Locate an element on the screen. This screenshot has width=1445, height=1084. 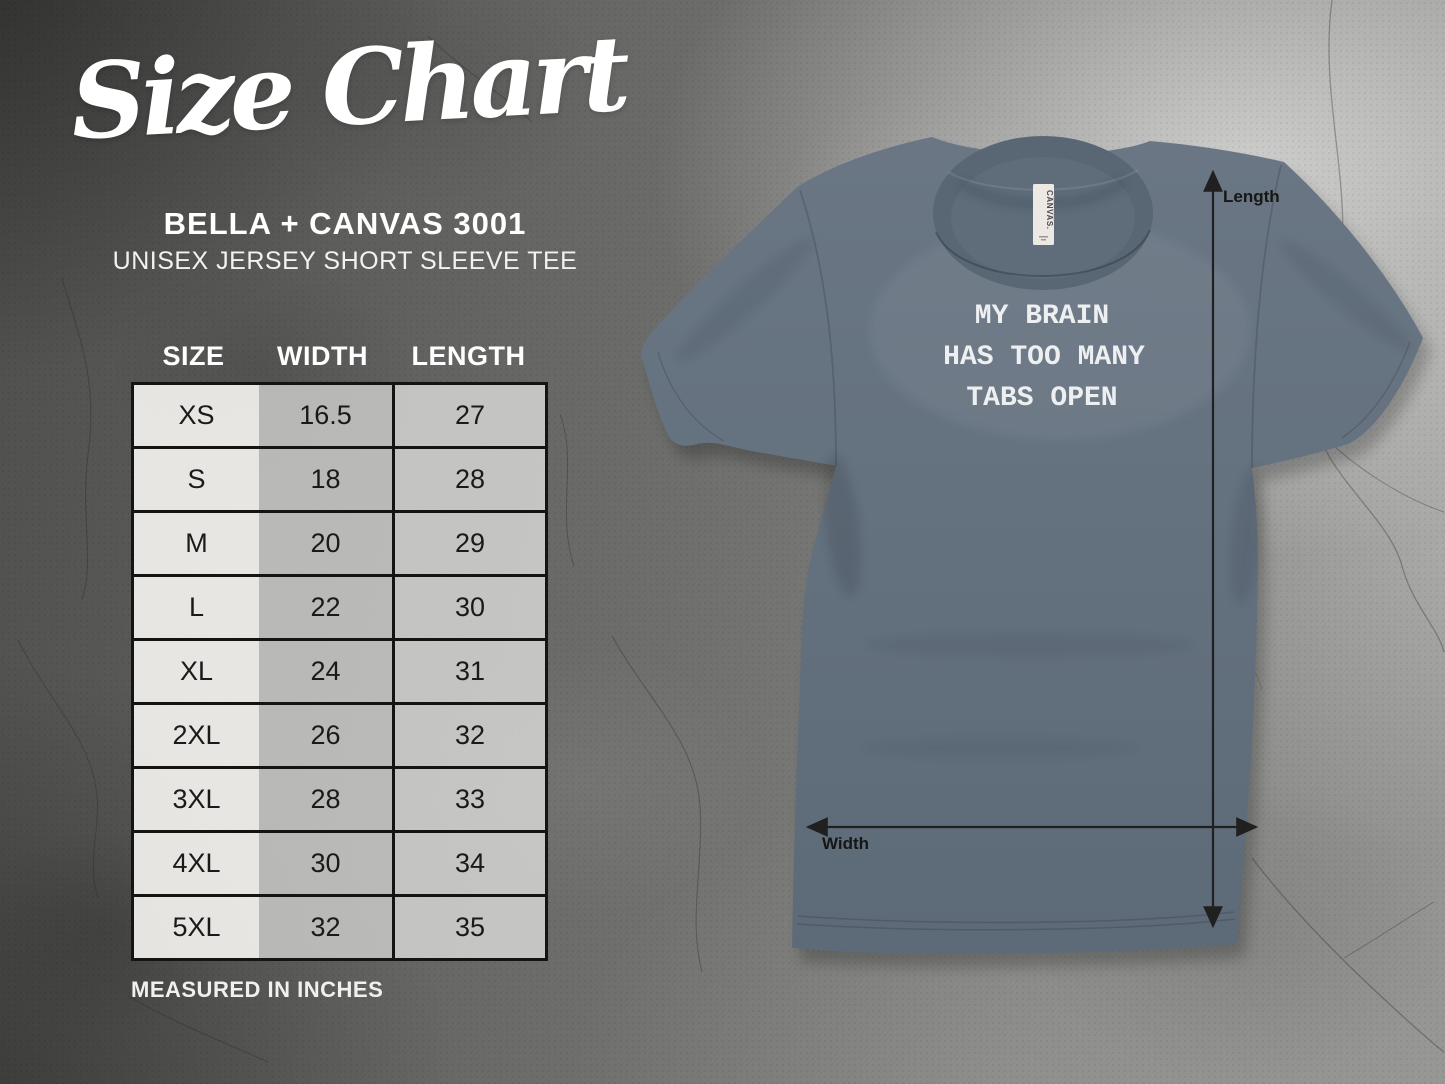
size-cell: 2XL is located at coordinates (196, 735).